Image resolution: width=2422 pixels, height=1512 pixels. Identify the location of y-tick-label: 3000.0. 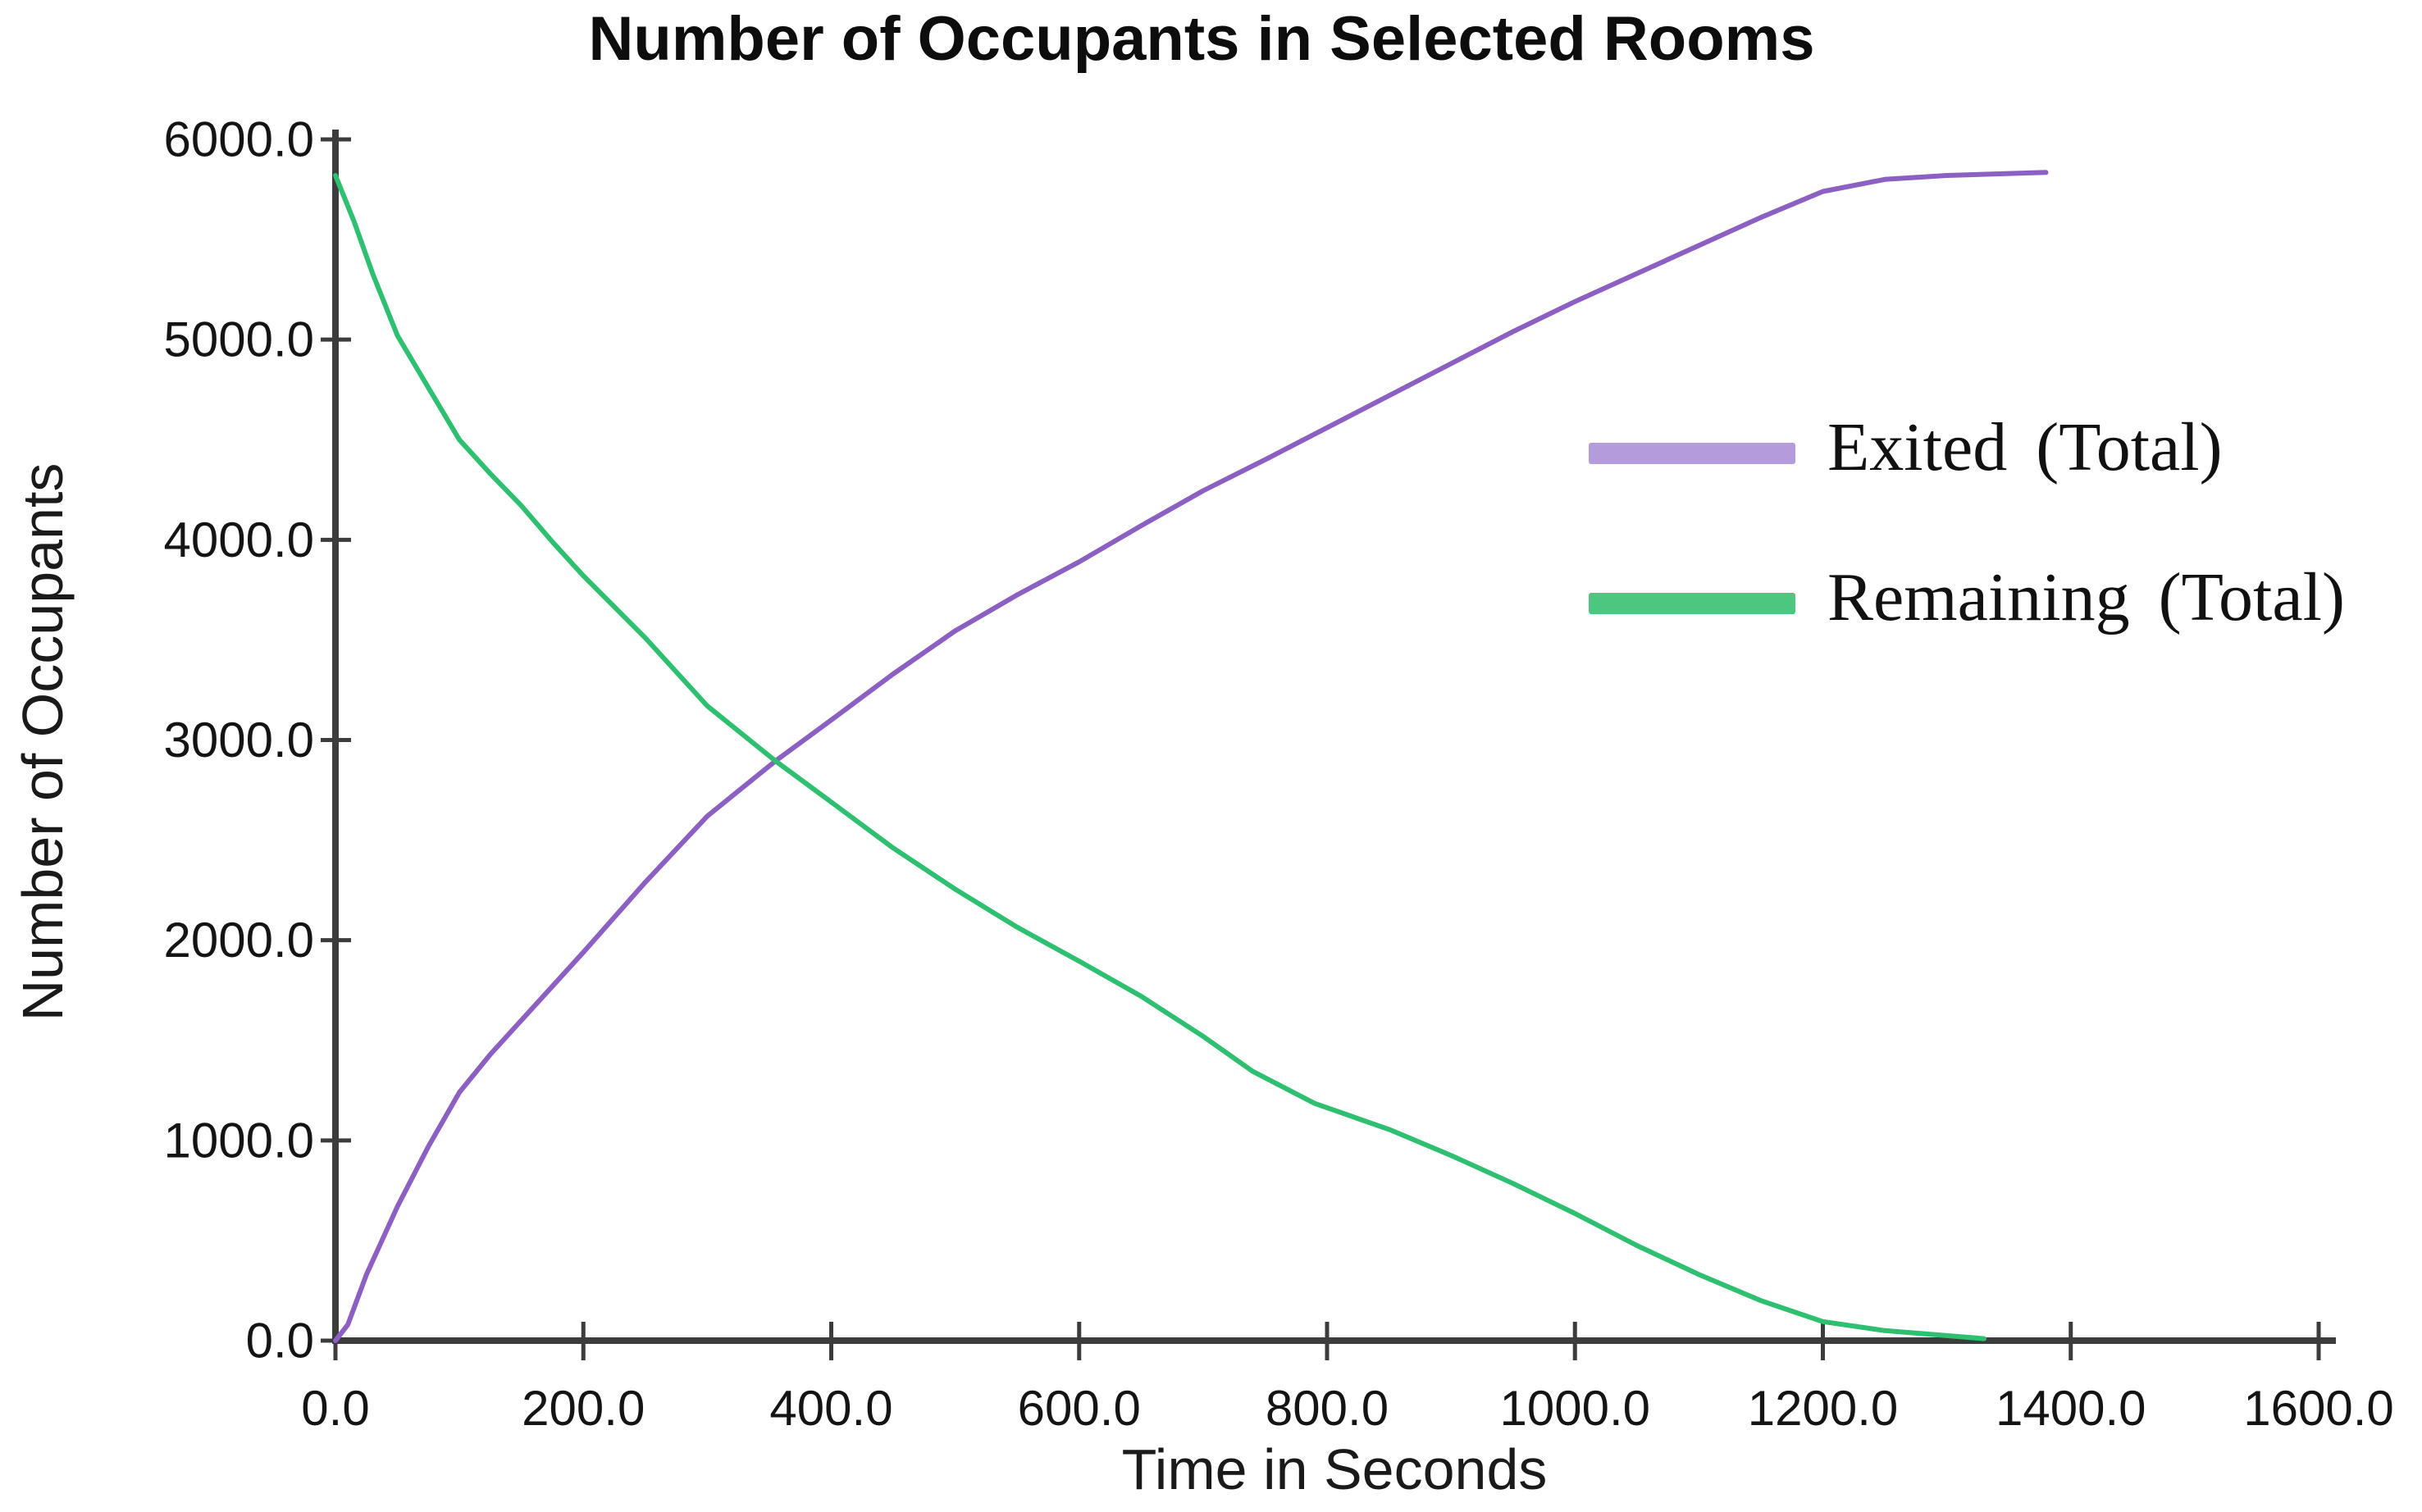
(238, 740).